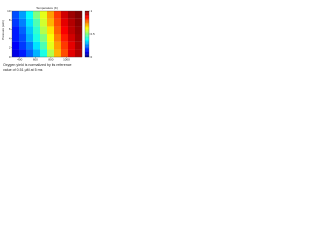 The width and height of the screenshot is (320, 240). What do you see at coordinates (23, 70) in the screenshot?
I see `caption-line: value of 0.51 μM at 5 ms` at bounding box center [23, 70].